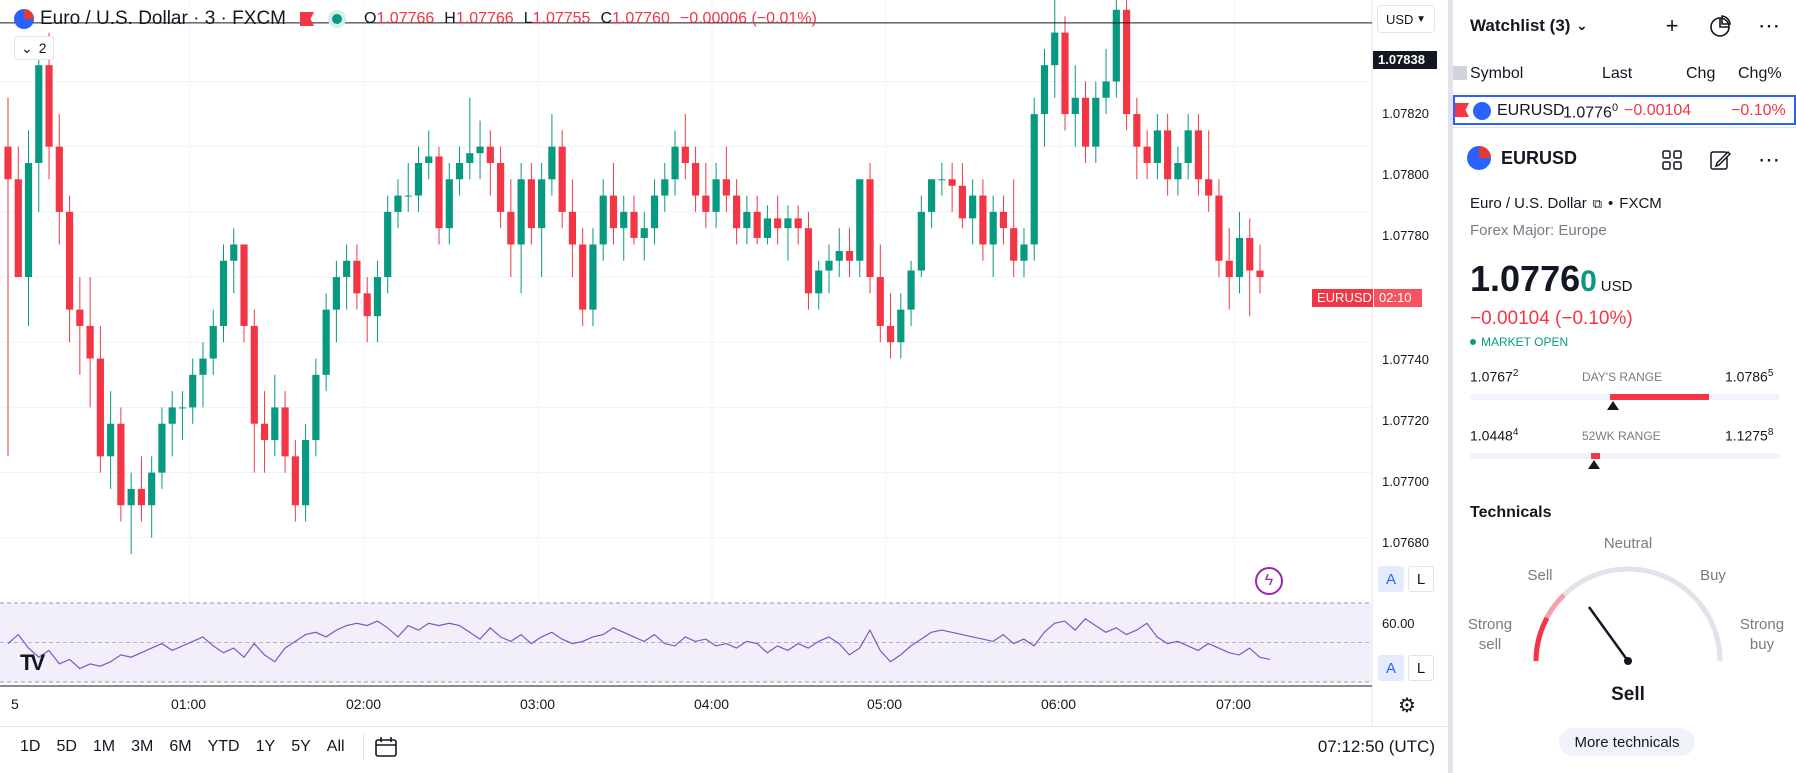 The image size is (1796, 773). I want to click on low-label: L, so click(528, 18).